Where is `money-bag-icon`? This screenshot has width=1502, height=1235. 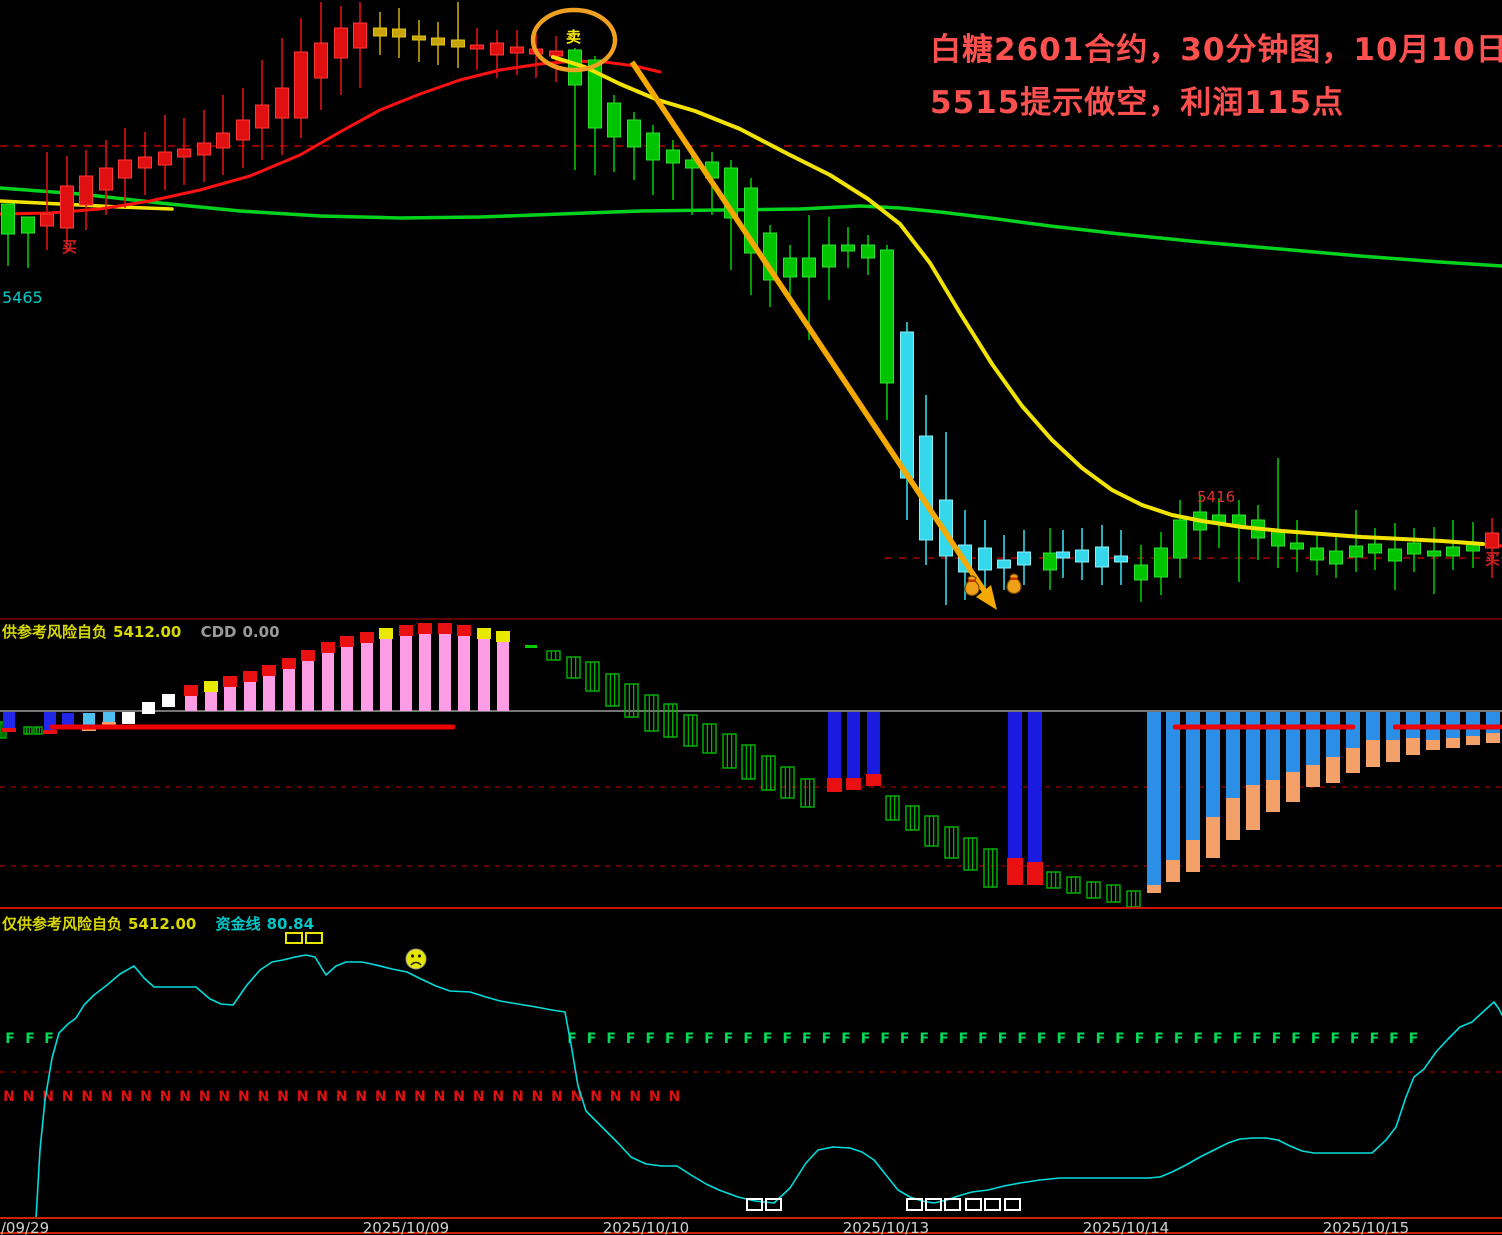 money-bag-icon is located at coordinates (1014, 584).